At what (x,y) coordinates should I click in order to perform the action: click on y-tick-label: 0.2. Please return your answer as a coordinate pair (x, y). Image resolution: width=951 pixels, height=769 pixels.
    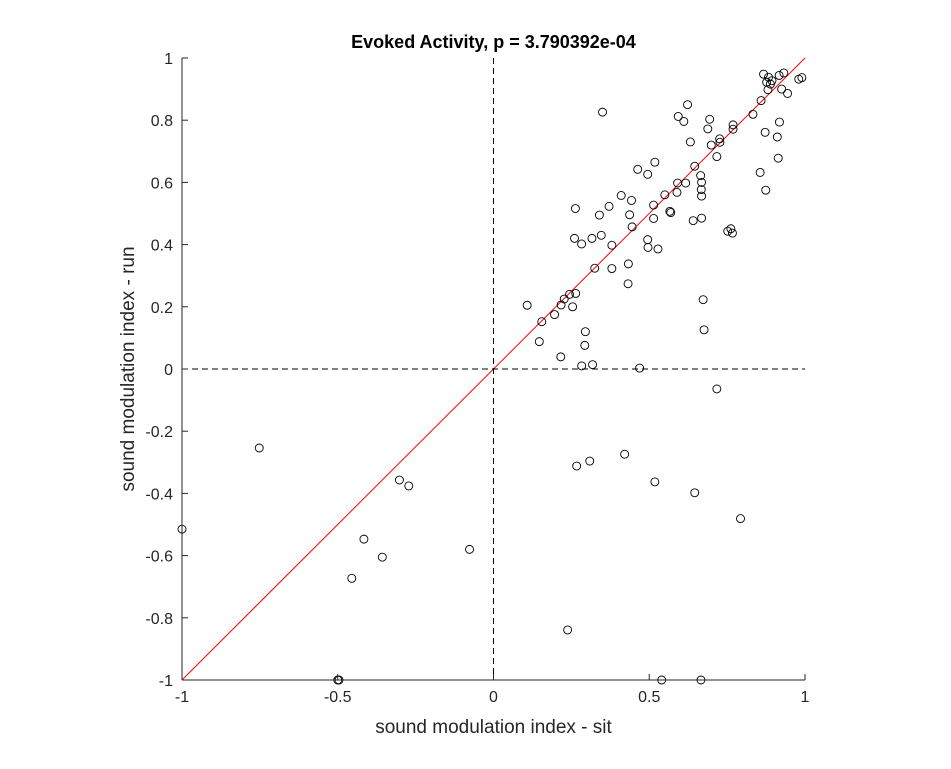
    Looking at the image, I should click on (162, 308).